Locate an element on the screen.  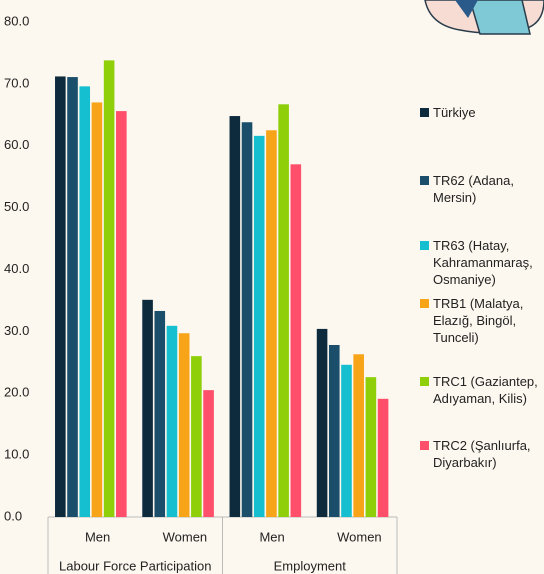
y-tick-label: 70.0 is located at coordinates (16, 82).